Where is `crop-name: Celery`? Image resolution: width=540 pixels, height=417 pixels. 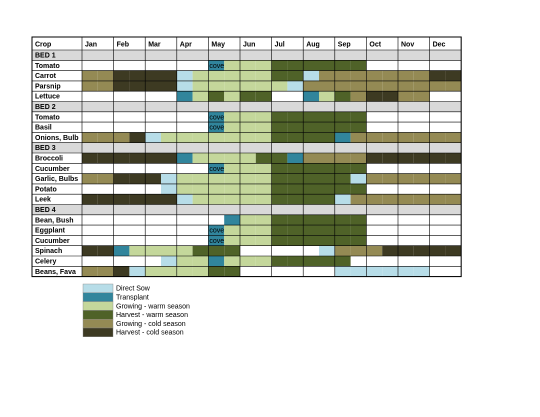
crop-name: Celery is located at coordinates (46, 261).